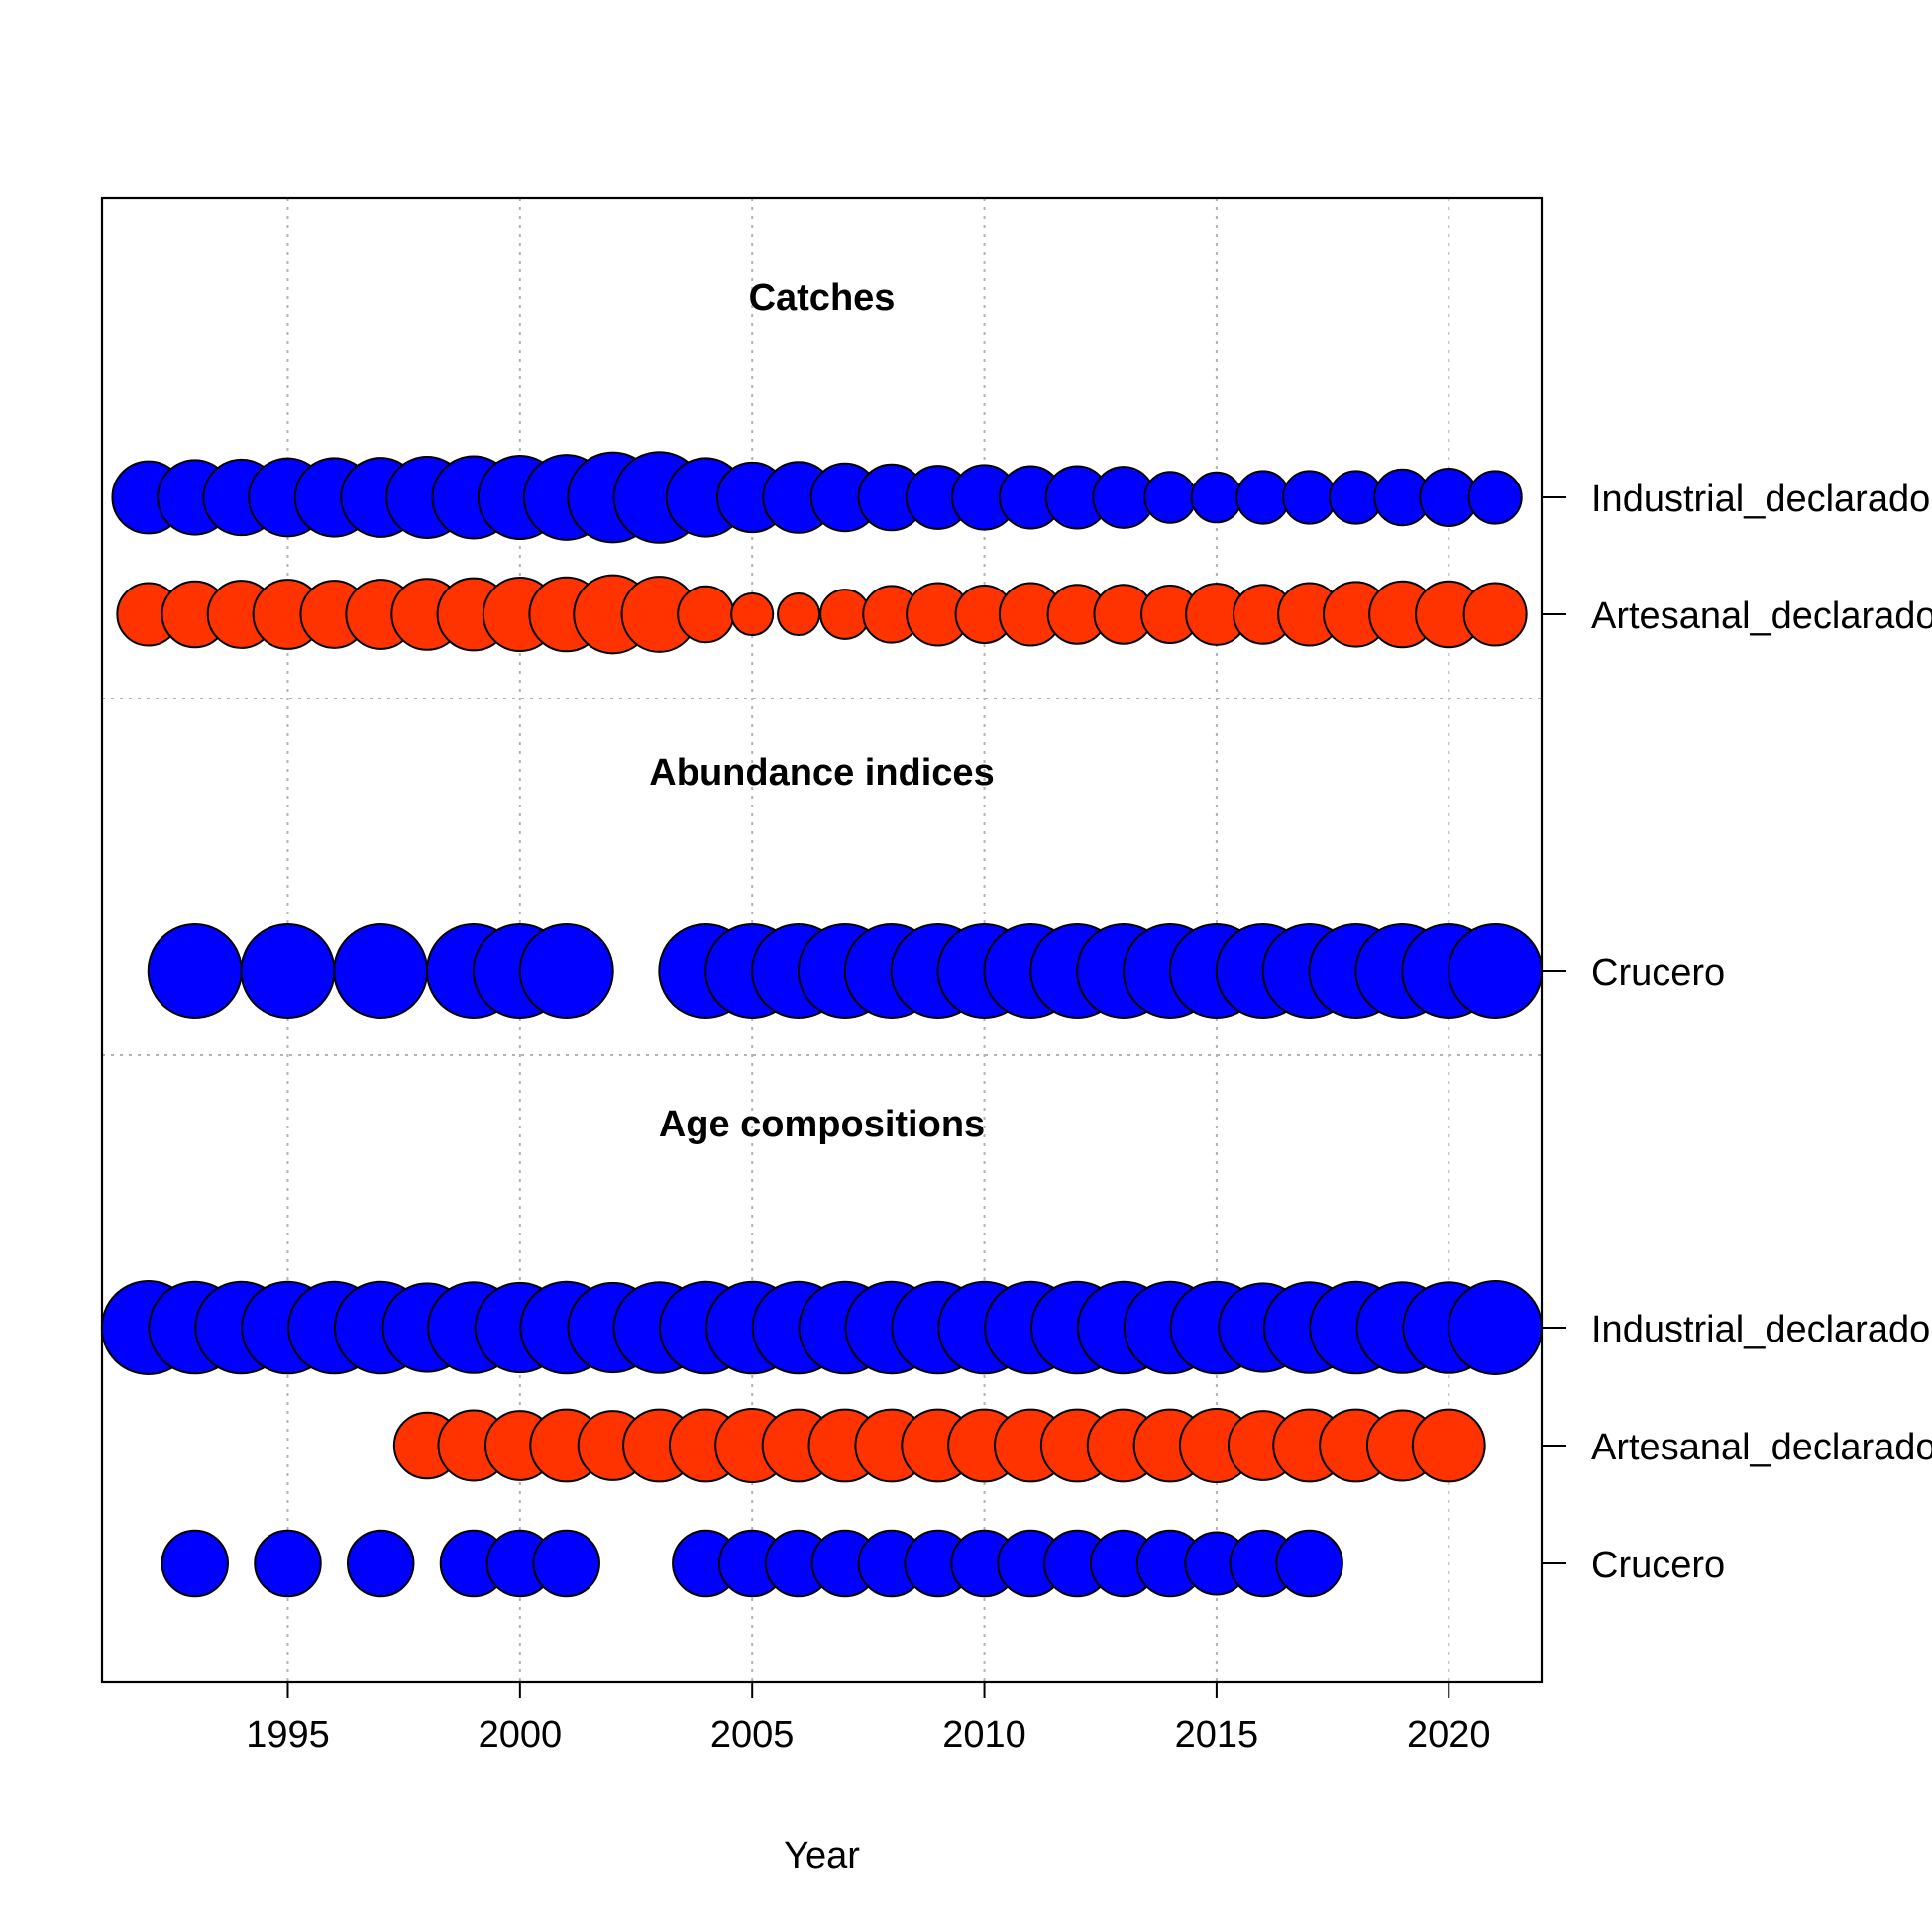 This screenshot has height=1932, width=1932. Describe the element at coordinates (1495, 614) in the screenshot. I see `bubble-Artesanal_declarado-2021` at that location.